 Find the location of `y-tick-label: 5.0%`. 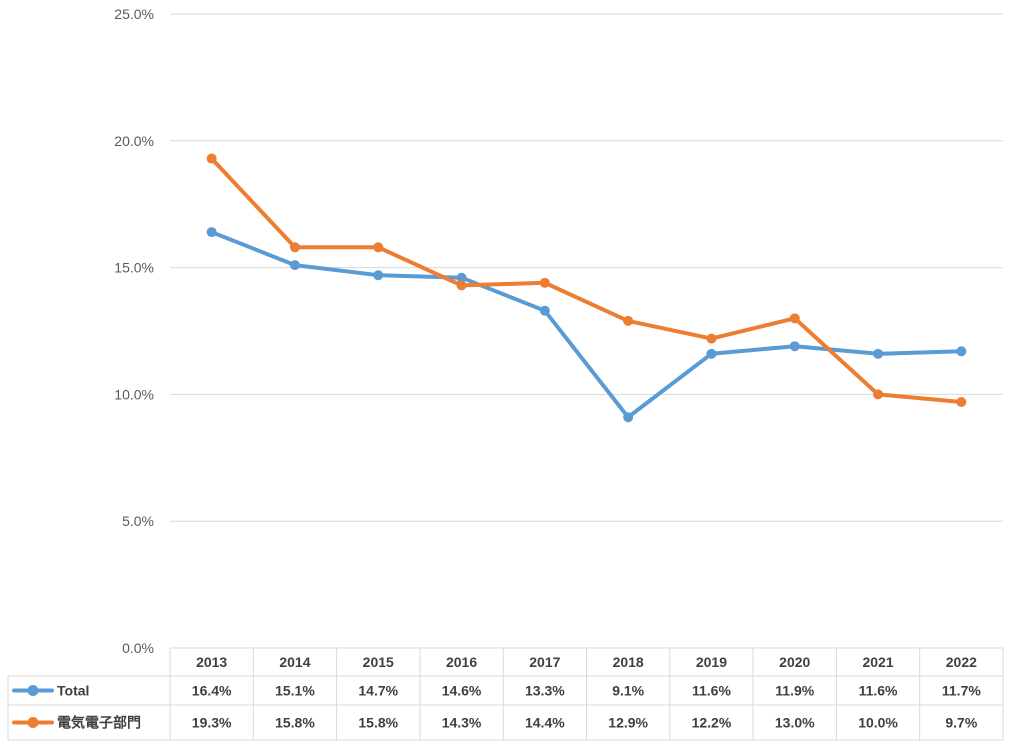

y-tick-label: 5.0% is located at coordinates (138, 521).